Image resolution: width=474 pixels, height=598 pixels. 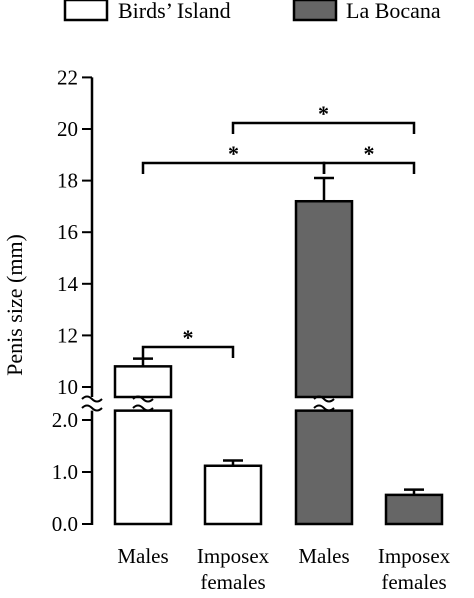 What do you see at coordinates (67, 129) in the screenshot?
I see `y-tick-label: 20` at bounding box center [67, 129].